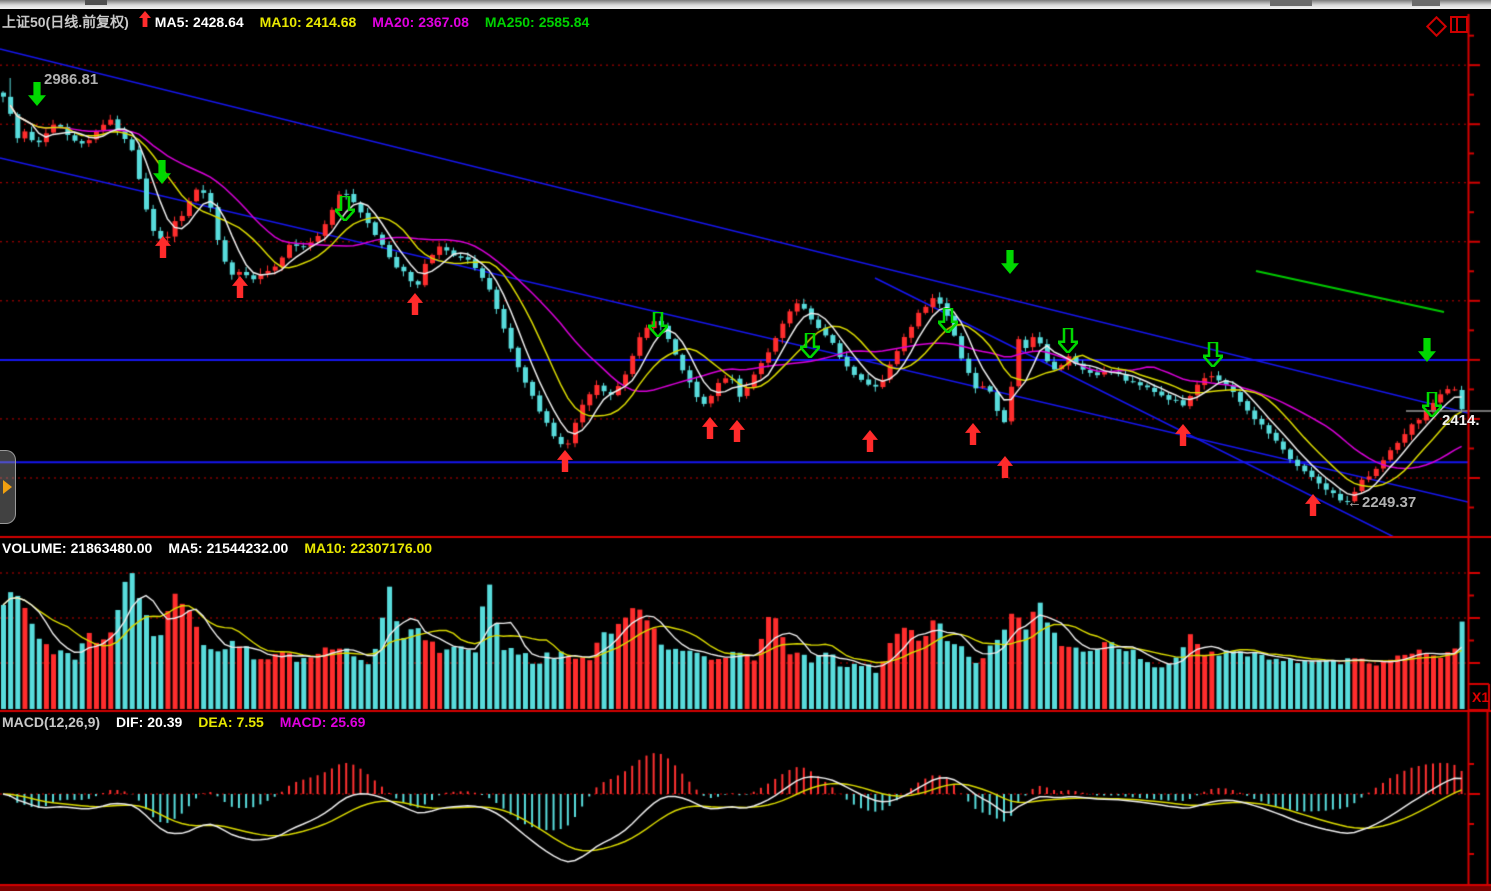  What do you see at coordinates (71, 79) in the screenshot?
I see `high-price-callout: 2986.81` at bounding box center [71, 79].